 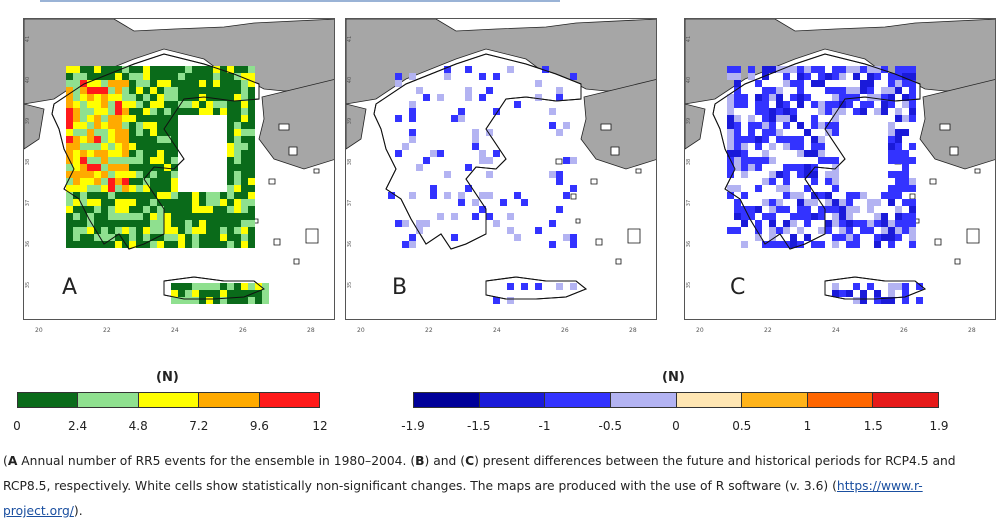 I want to click on colorbar-tick-label: 2.4, so click(x=78, y=426).